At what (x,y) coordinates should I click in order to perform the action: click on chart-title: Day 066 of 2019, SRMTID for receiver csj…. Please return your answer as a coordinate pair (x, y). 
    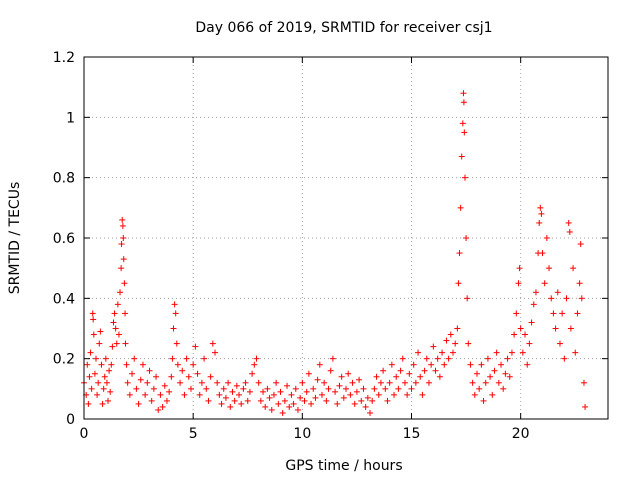
    Looking at the image, I should click on (343, 28).